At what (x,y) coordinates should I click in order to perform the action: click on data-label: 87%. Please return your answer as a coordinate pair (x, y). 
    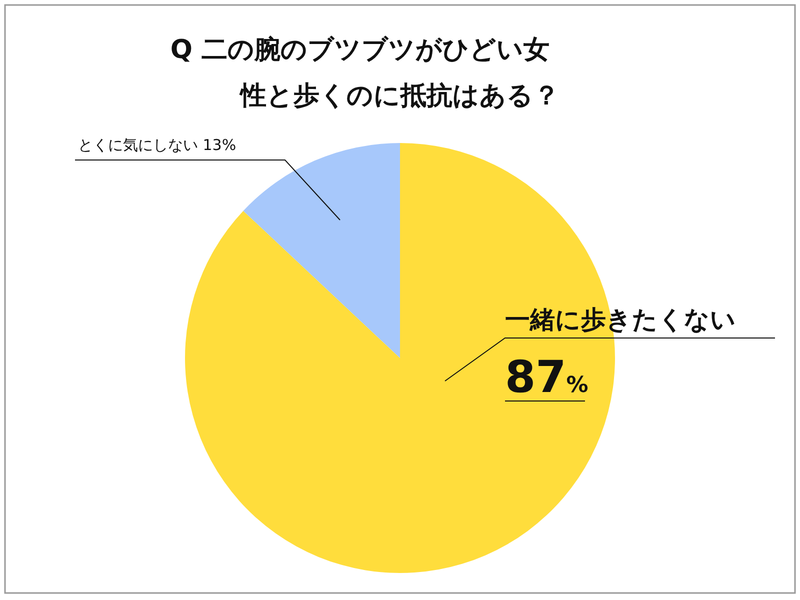
    Looking at the image, I should click on (546, 377).